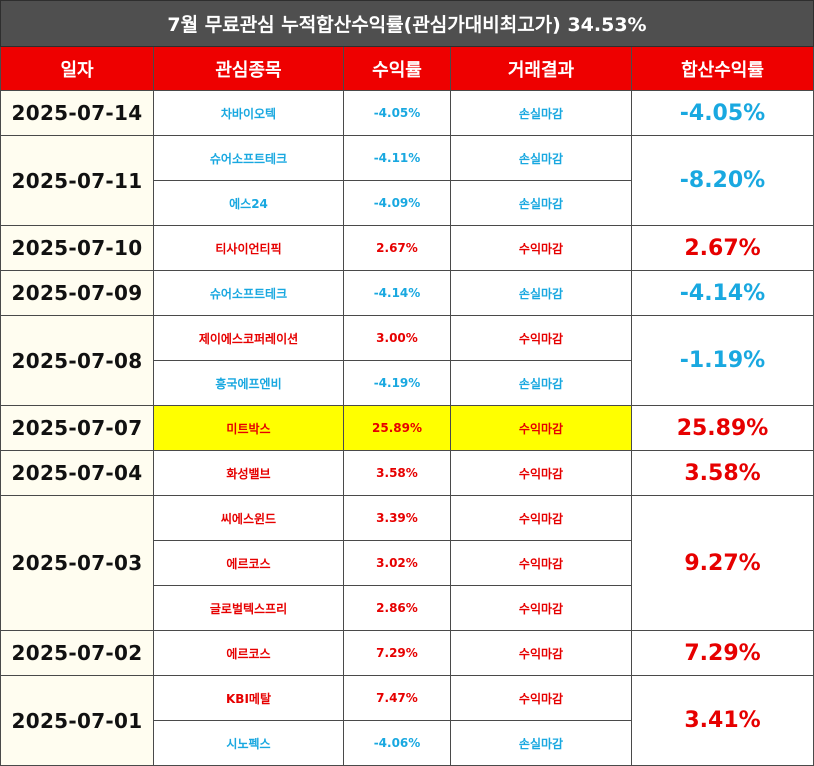  What do you see at coordinates (397, 383) in the screenshot?
I see `rate-cell: -4.19%` at bounding box center [397, 383].